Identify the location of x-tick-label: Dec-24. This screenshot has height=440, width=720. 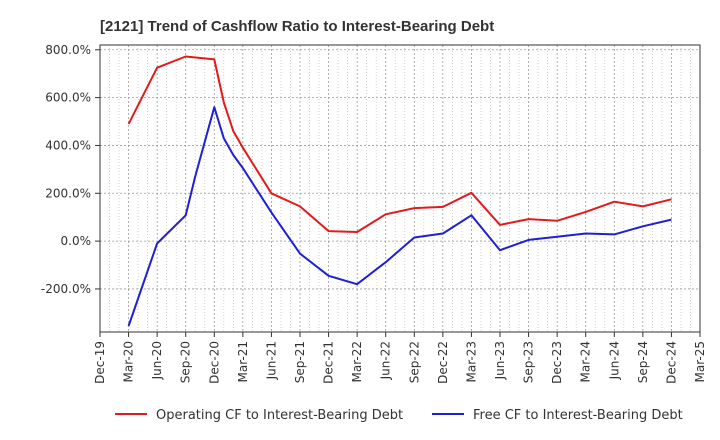
(671, 362).